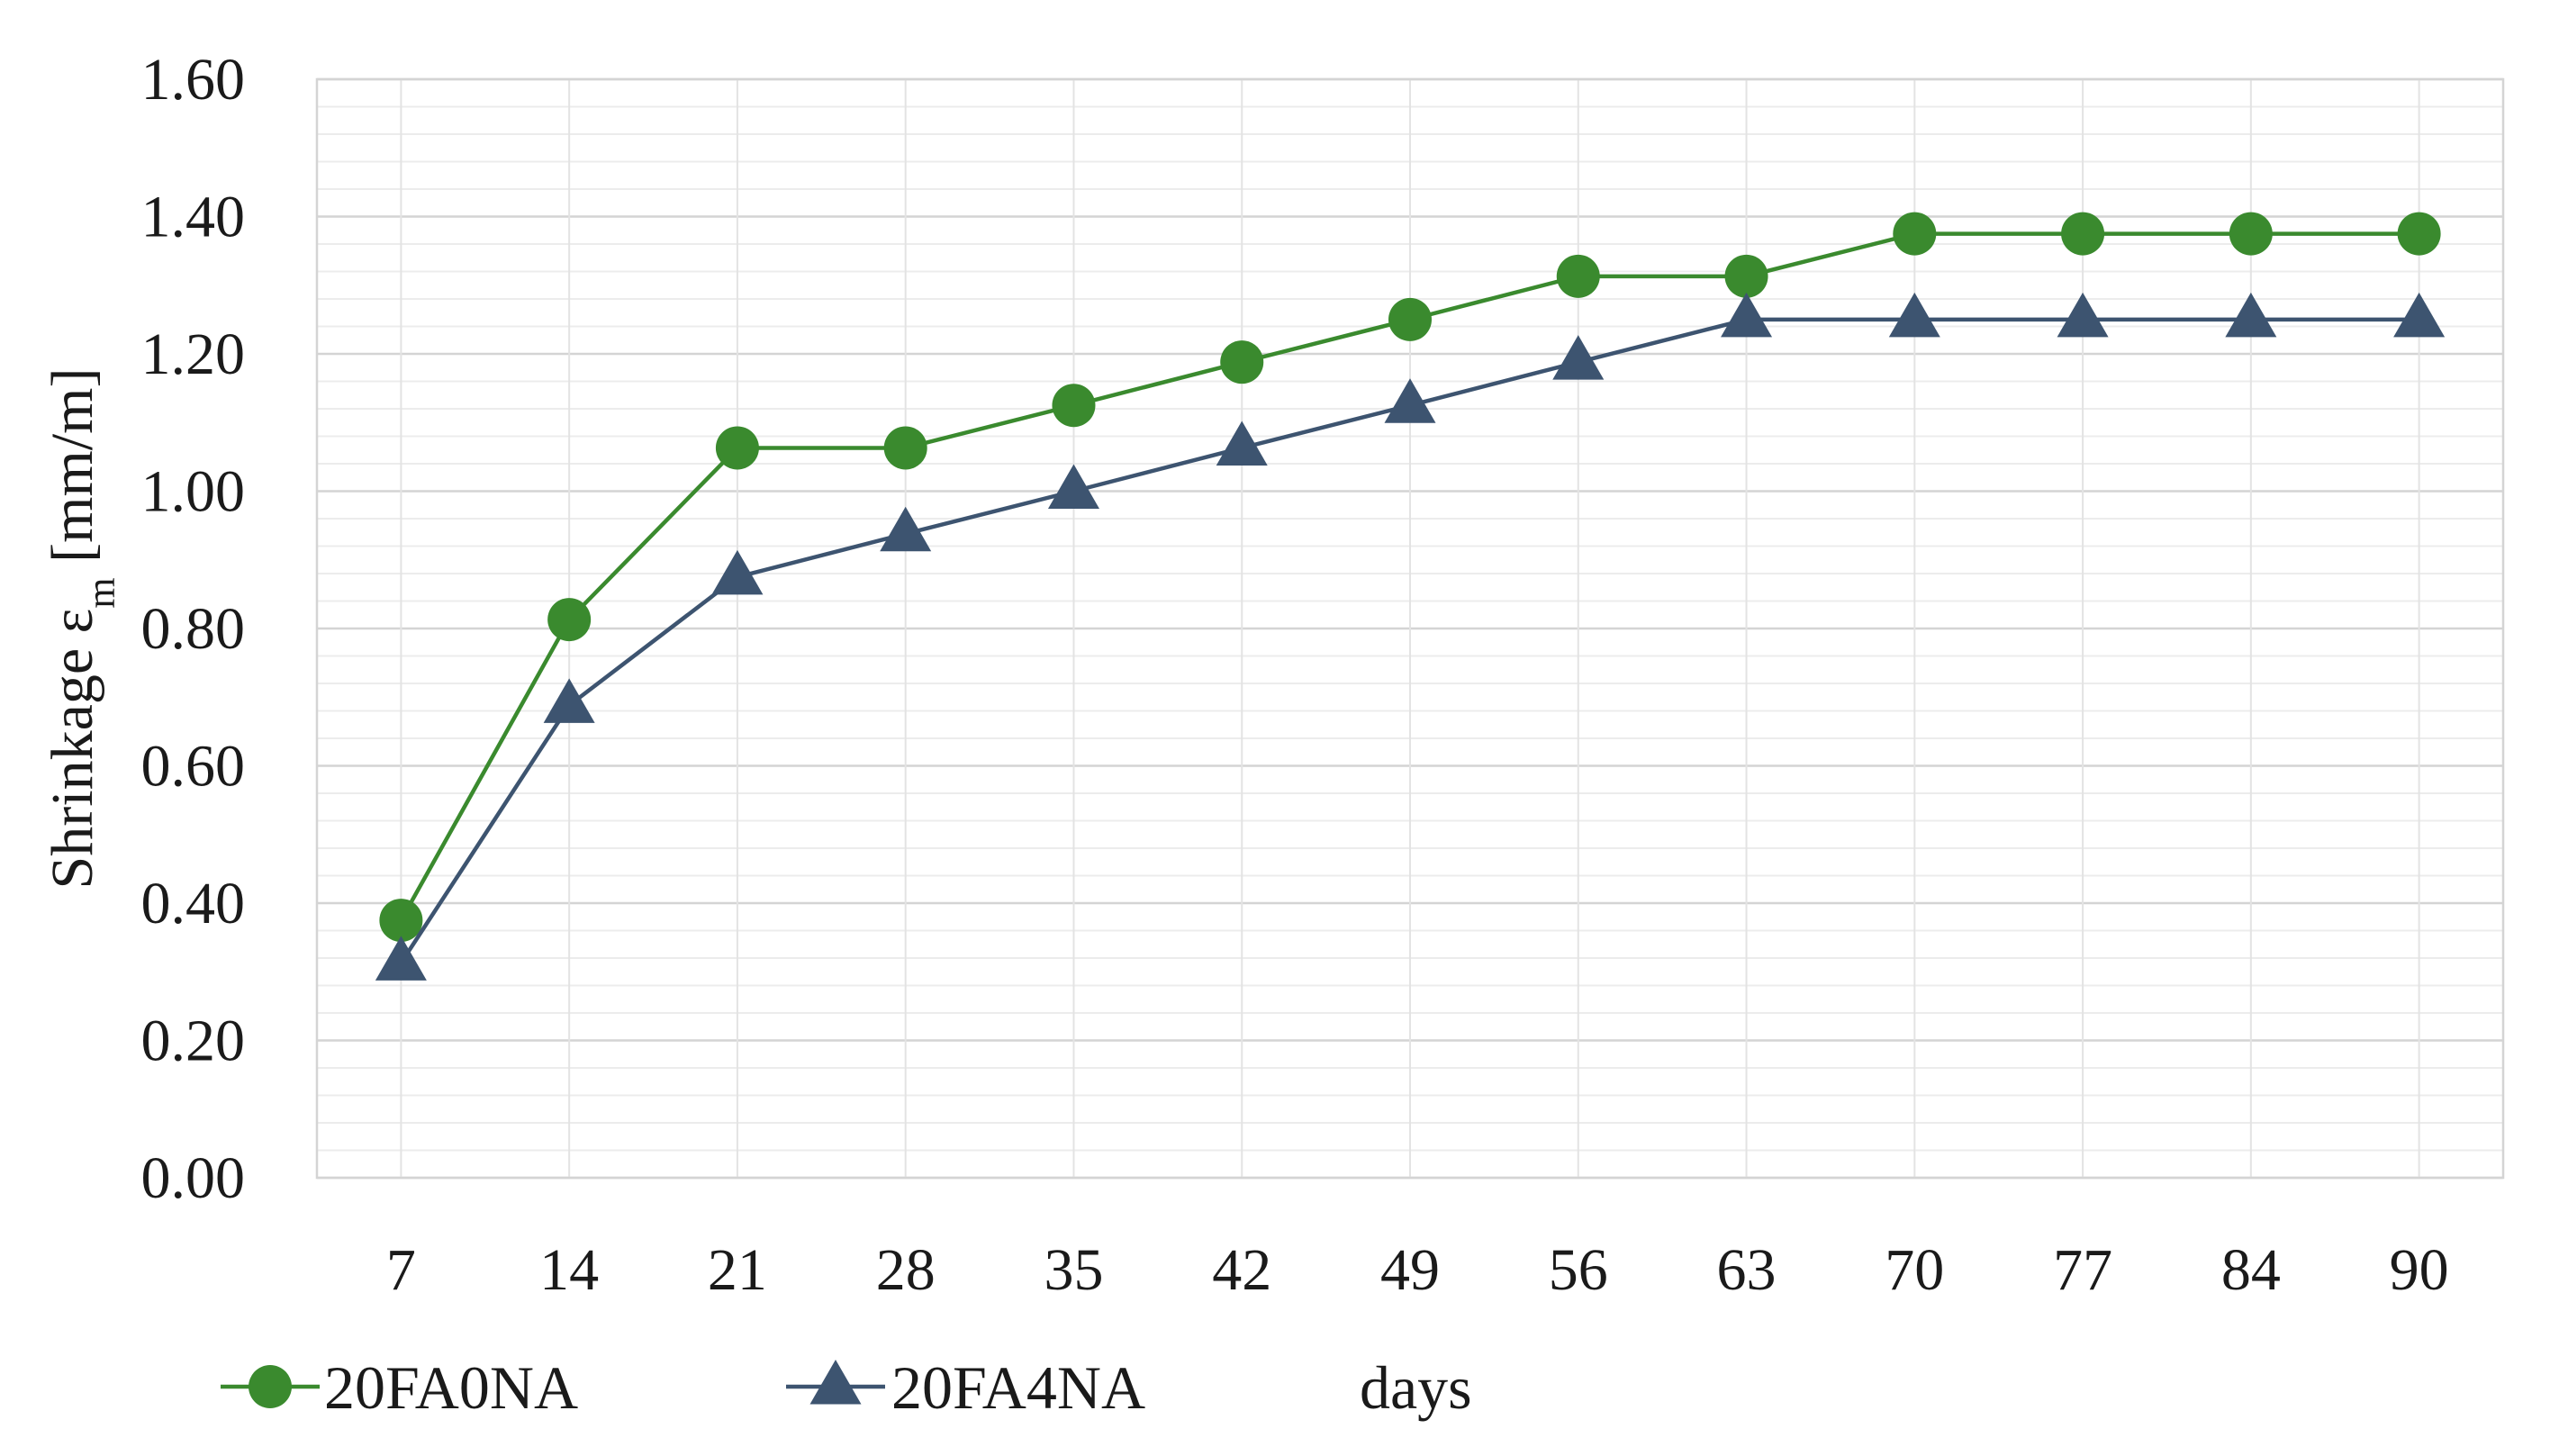 This screenshot has height=1456, width=2568. Describe the element at coordinates (1018, 1388) in the screenshot. I see `legend-label-20FA4NA: 20FA4NA` at that location.